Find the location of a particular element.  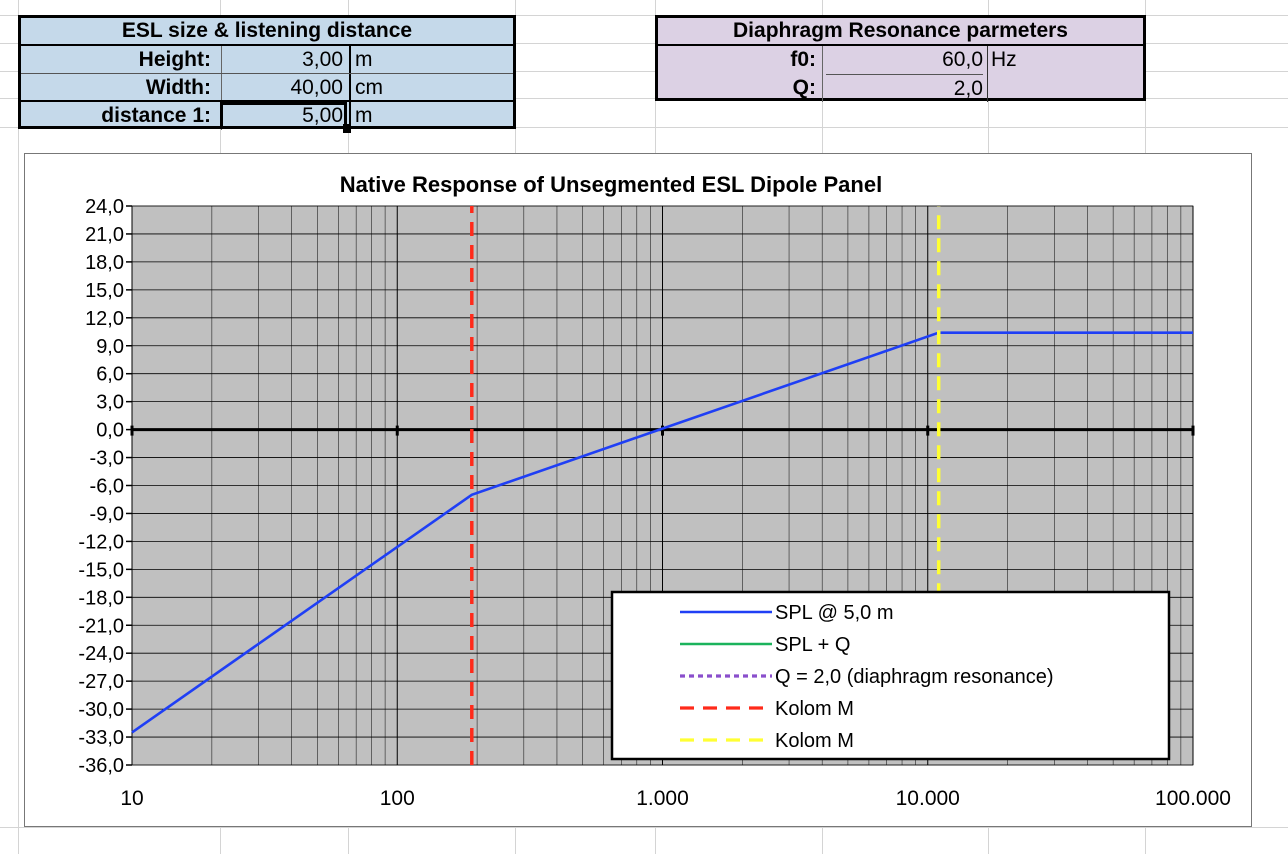

x-tick-label: 10.000 is located at coordinates (928, 798).